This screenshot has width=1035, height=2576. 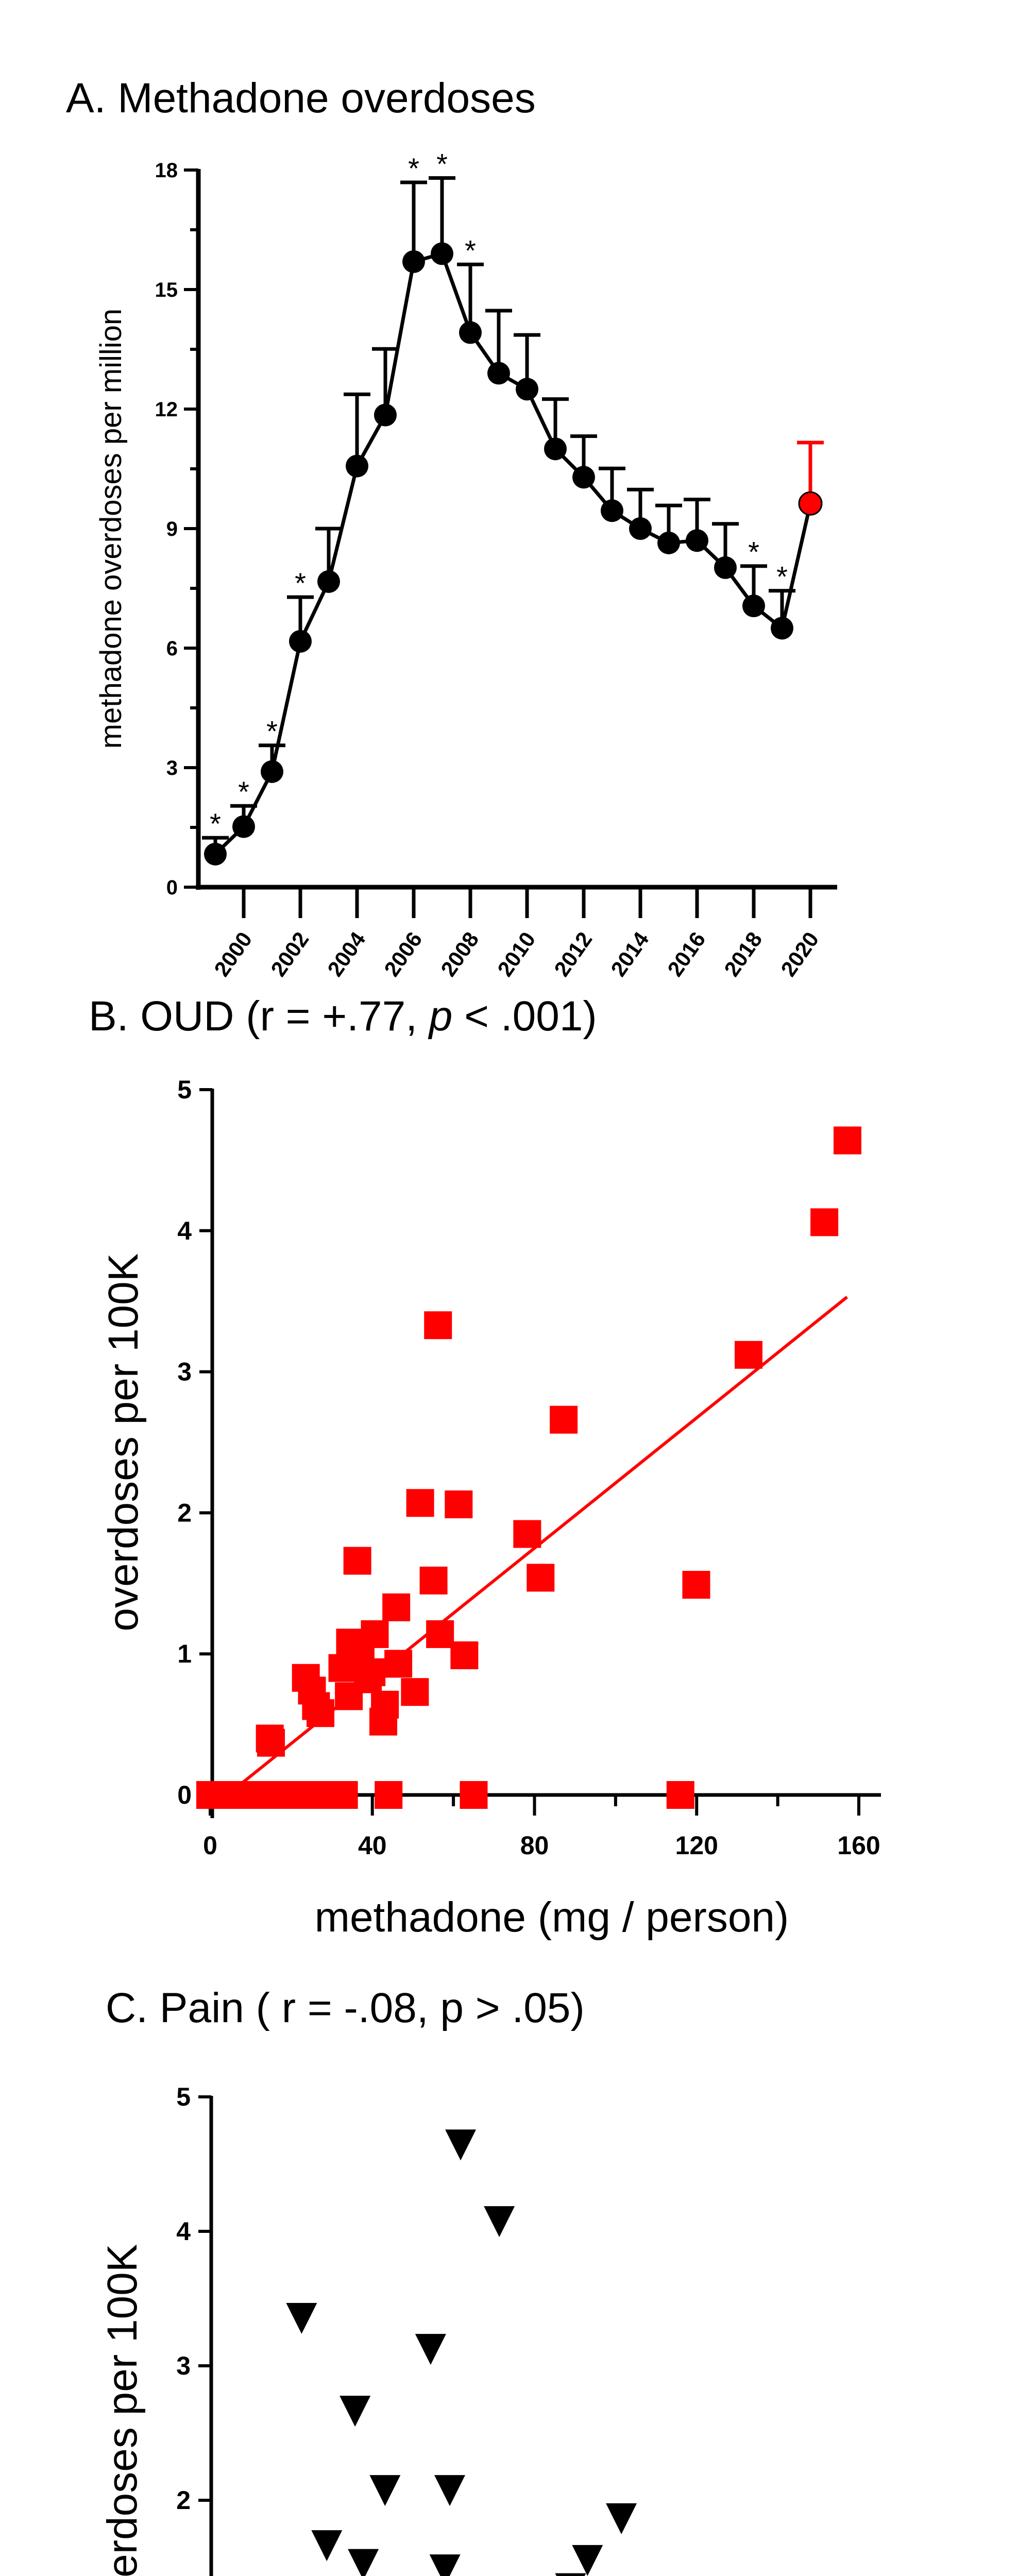 What do you see at coordinates (259, 1017) in the screenshot?
I see `title-part: B. OUD (r = +.77,` at bounding box center [259, 1017].